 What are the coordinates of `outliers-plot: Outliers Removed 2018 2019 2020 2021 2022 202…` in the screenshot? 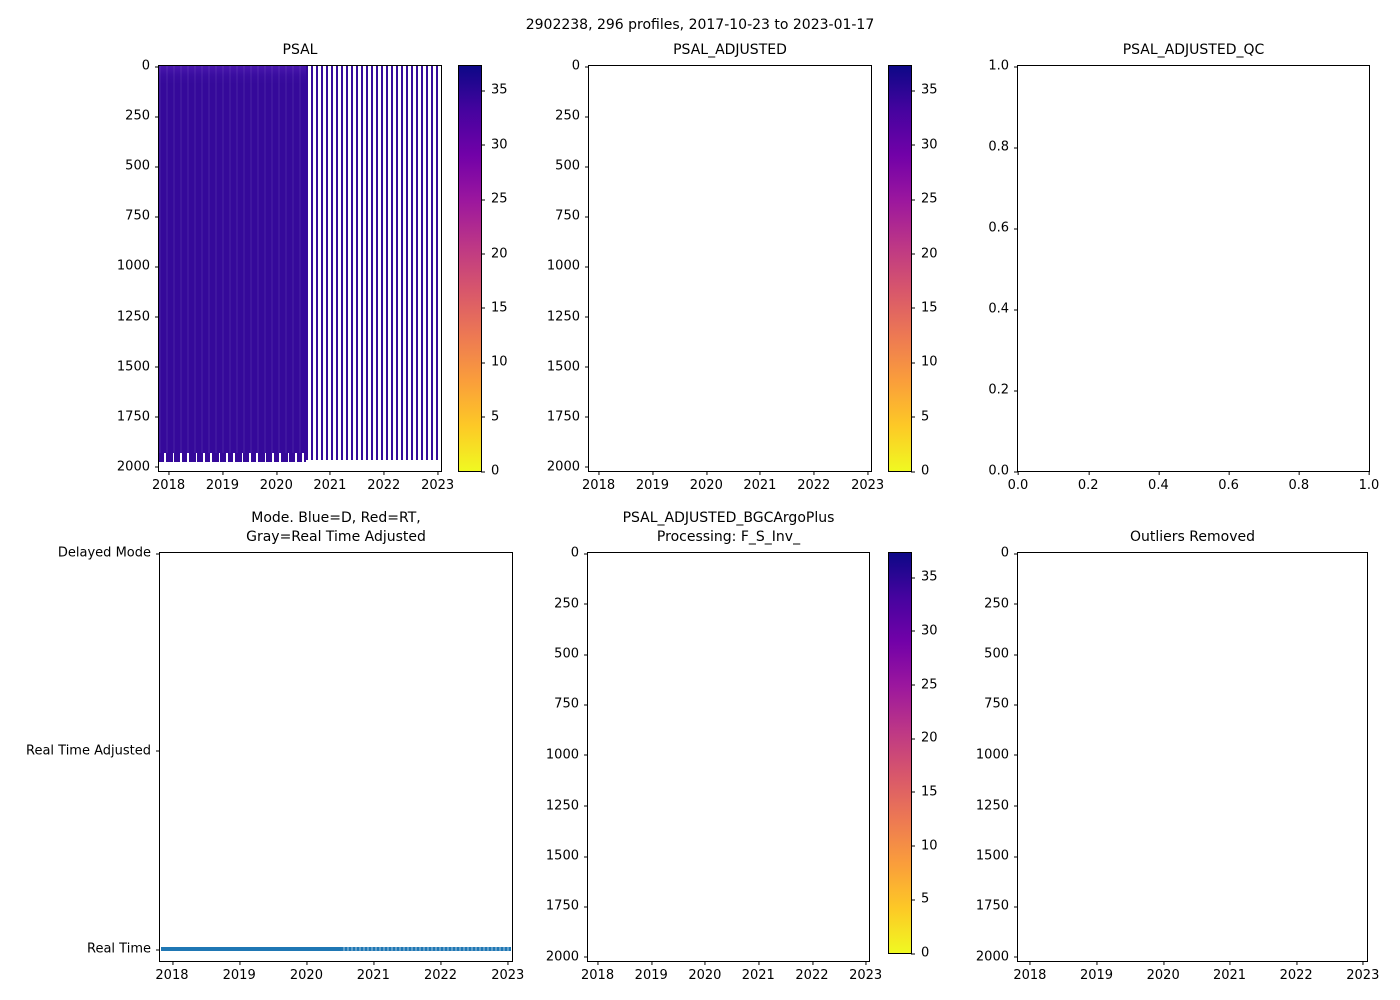 It's located at (1177, 756).